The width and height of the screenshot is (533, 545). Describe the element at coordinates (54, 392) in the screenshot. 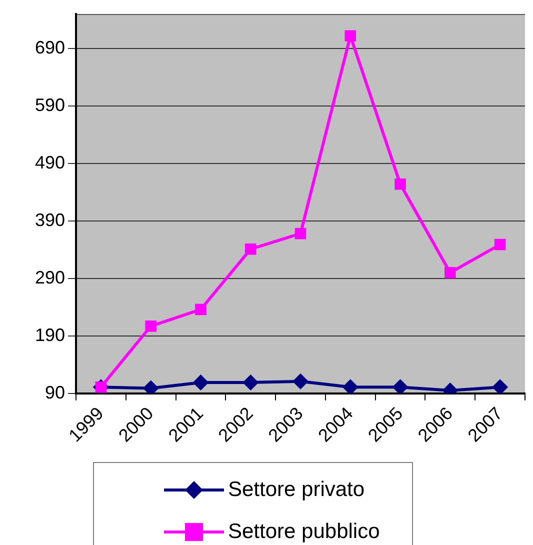

I see `y-tick-label: 90` at that location.